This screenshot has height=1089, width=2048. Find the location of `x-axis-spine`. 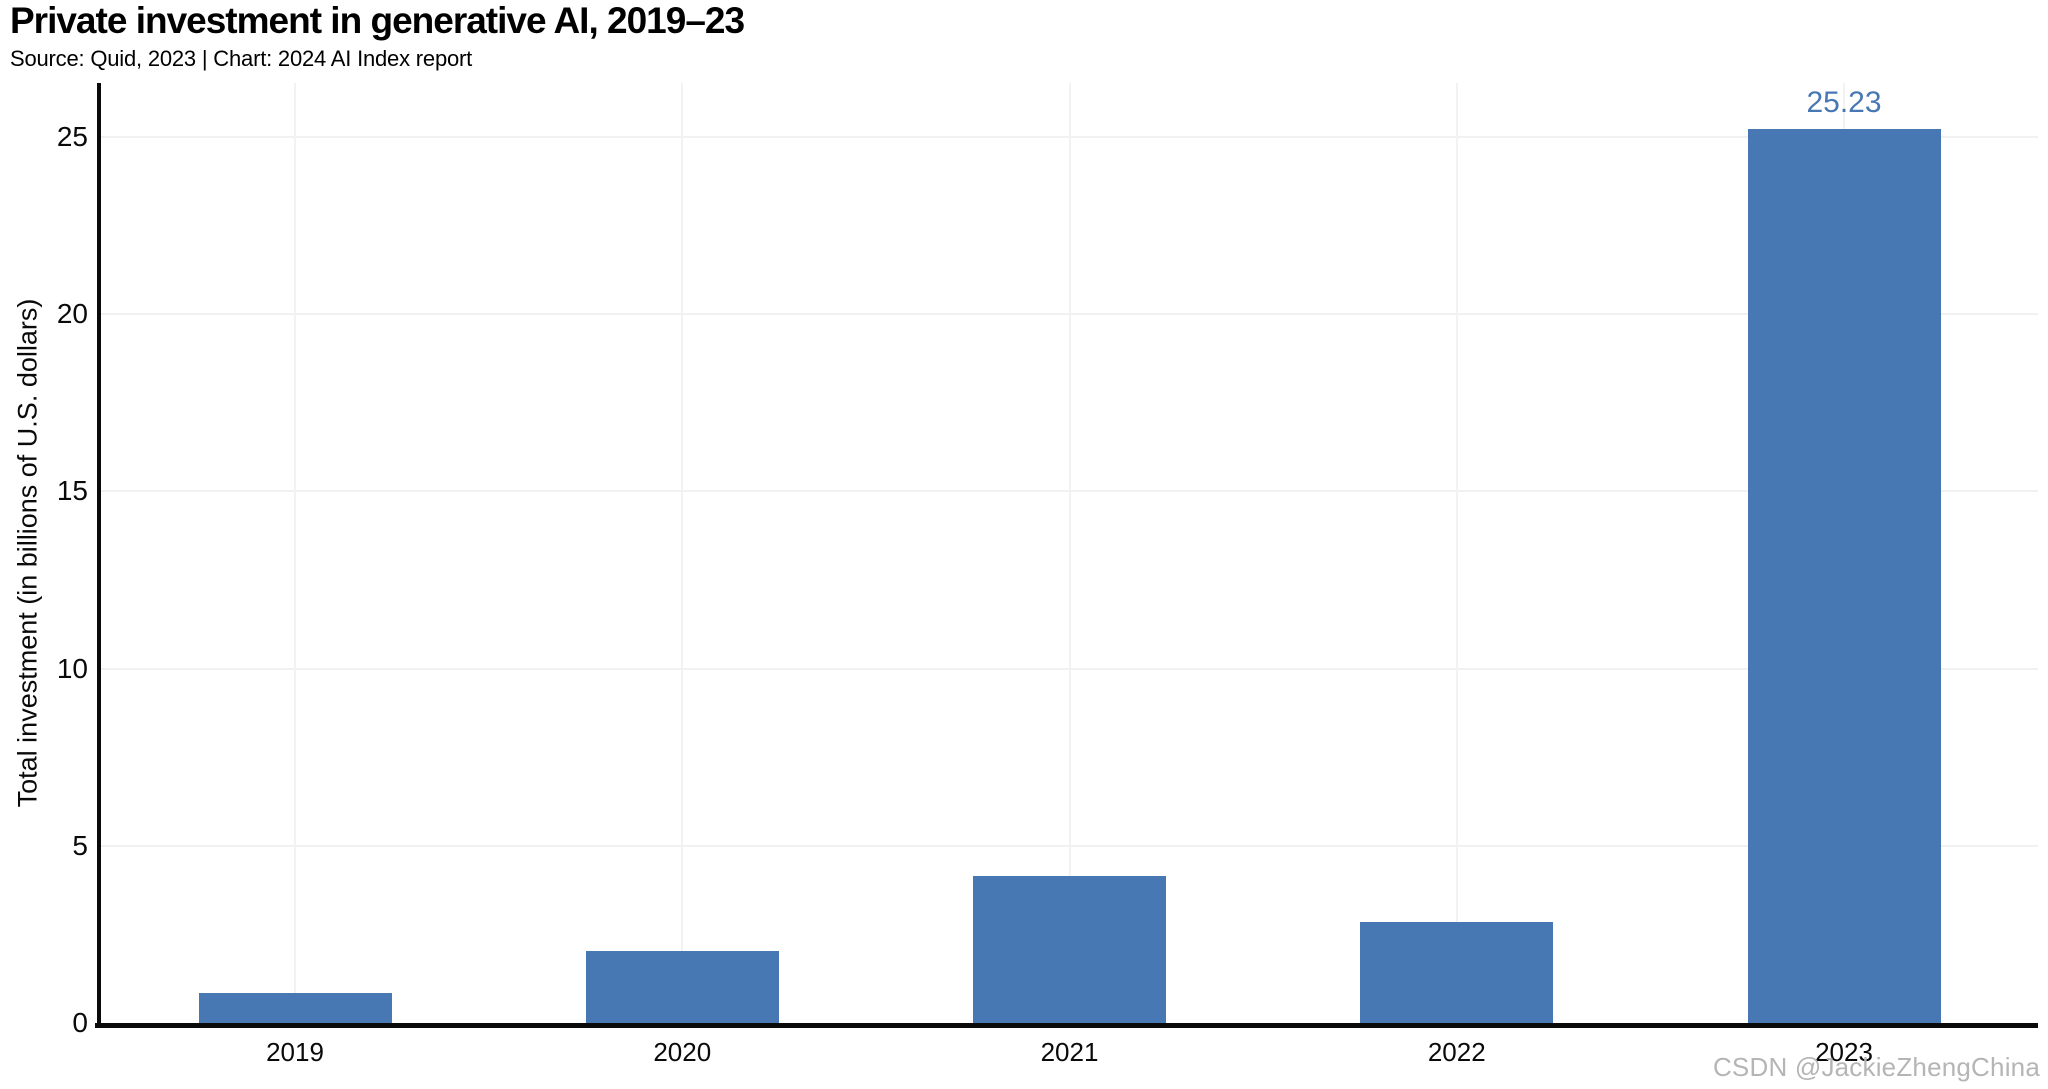

x-axis-spine is located at coordinates (1066, 1025).